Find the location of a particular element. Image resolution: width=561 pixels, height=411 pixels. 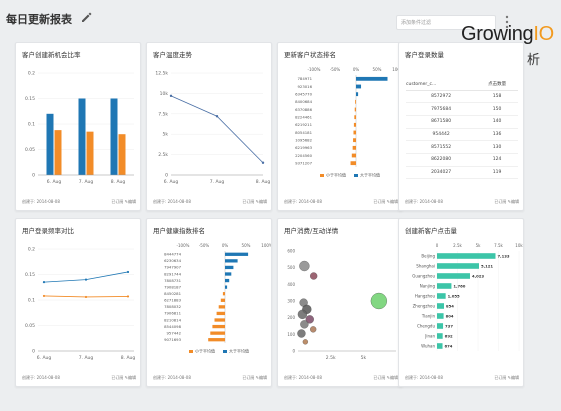

category-label: 6219963 is located at coordinates (303, 147).